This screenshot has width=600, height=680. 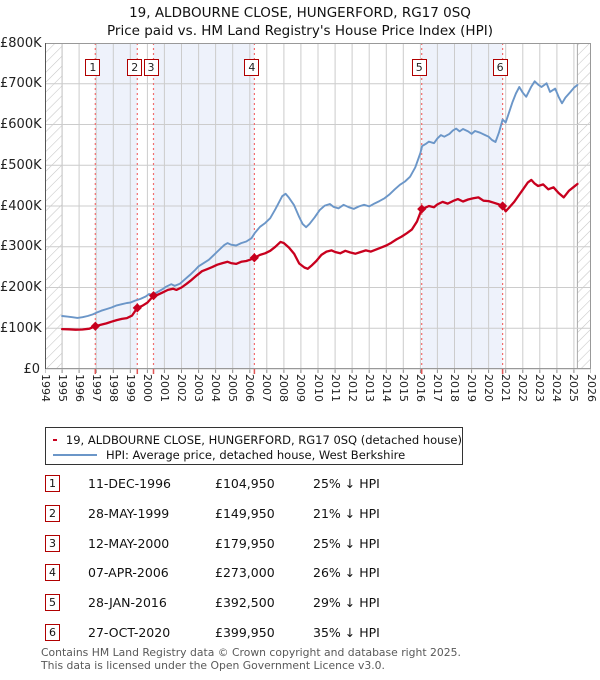 What do you see at coordinates (252, 67) in the screenshot?
I see `sale-marker-box-4: 4` at bounding box center [252, 67].